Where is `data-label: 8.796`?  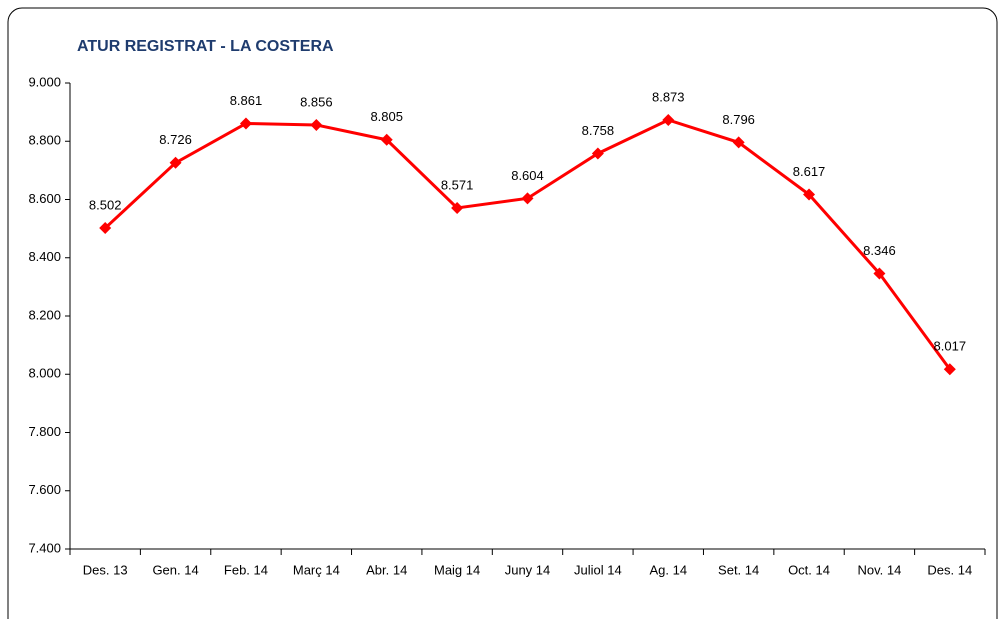 data-label: 8.796 is located at coordinates (738, 119).